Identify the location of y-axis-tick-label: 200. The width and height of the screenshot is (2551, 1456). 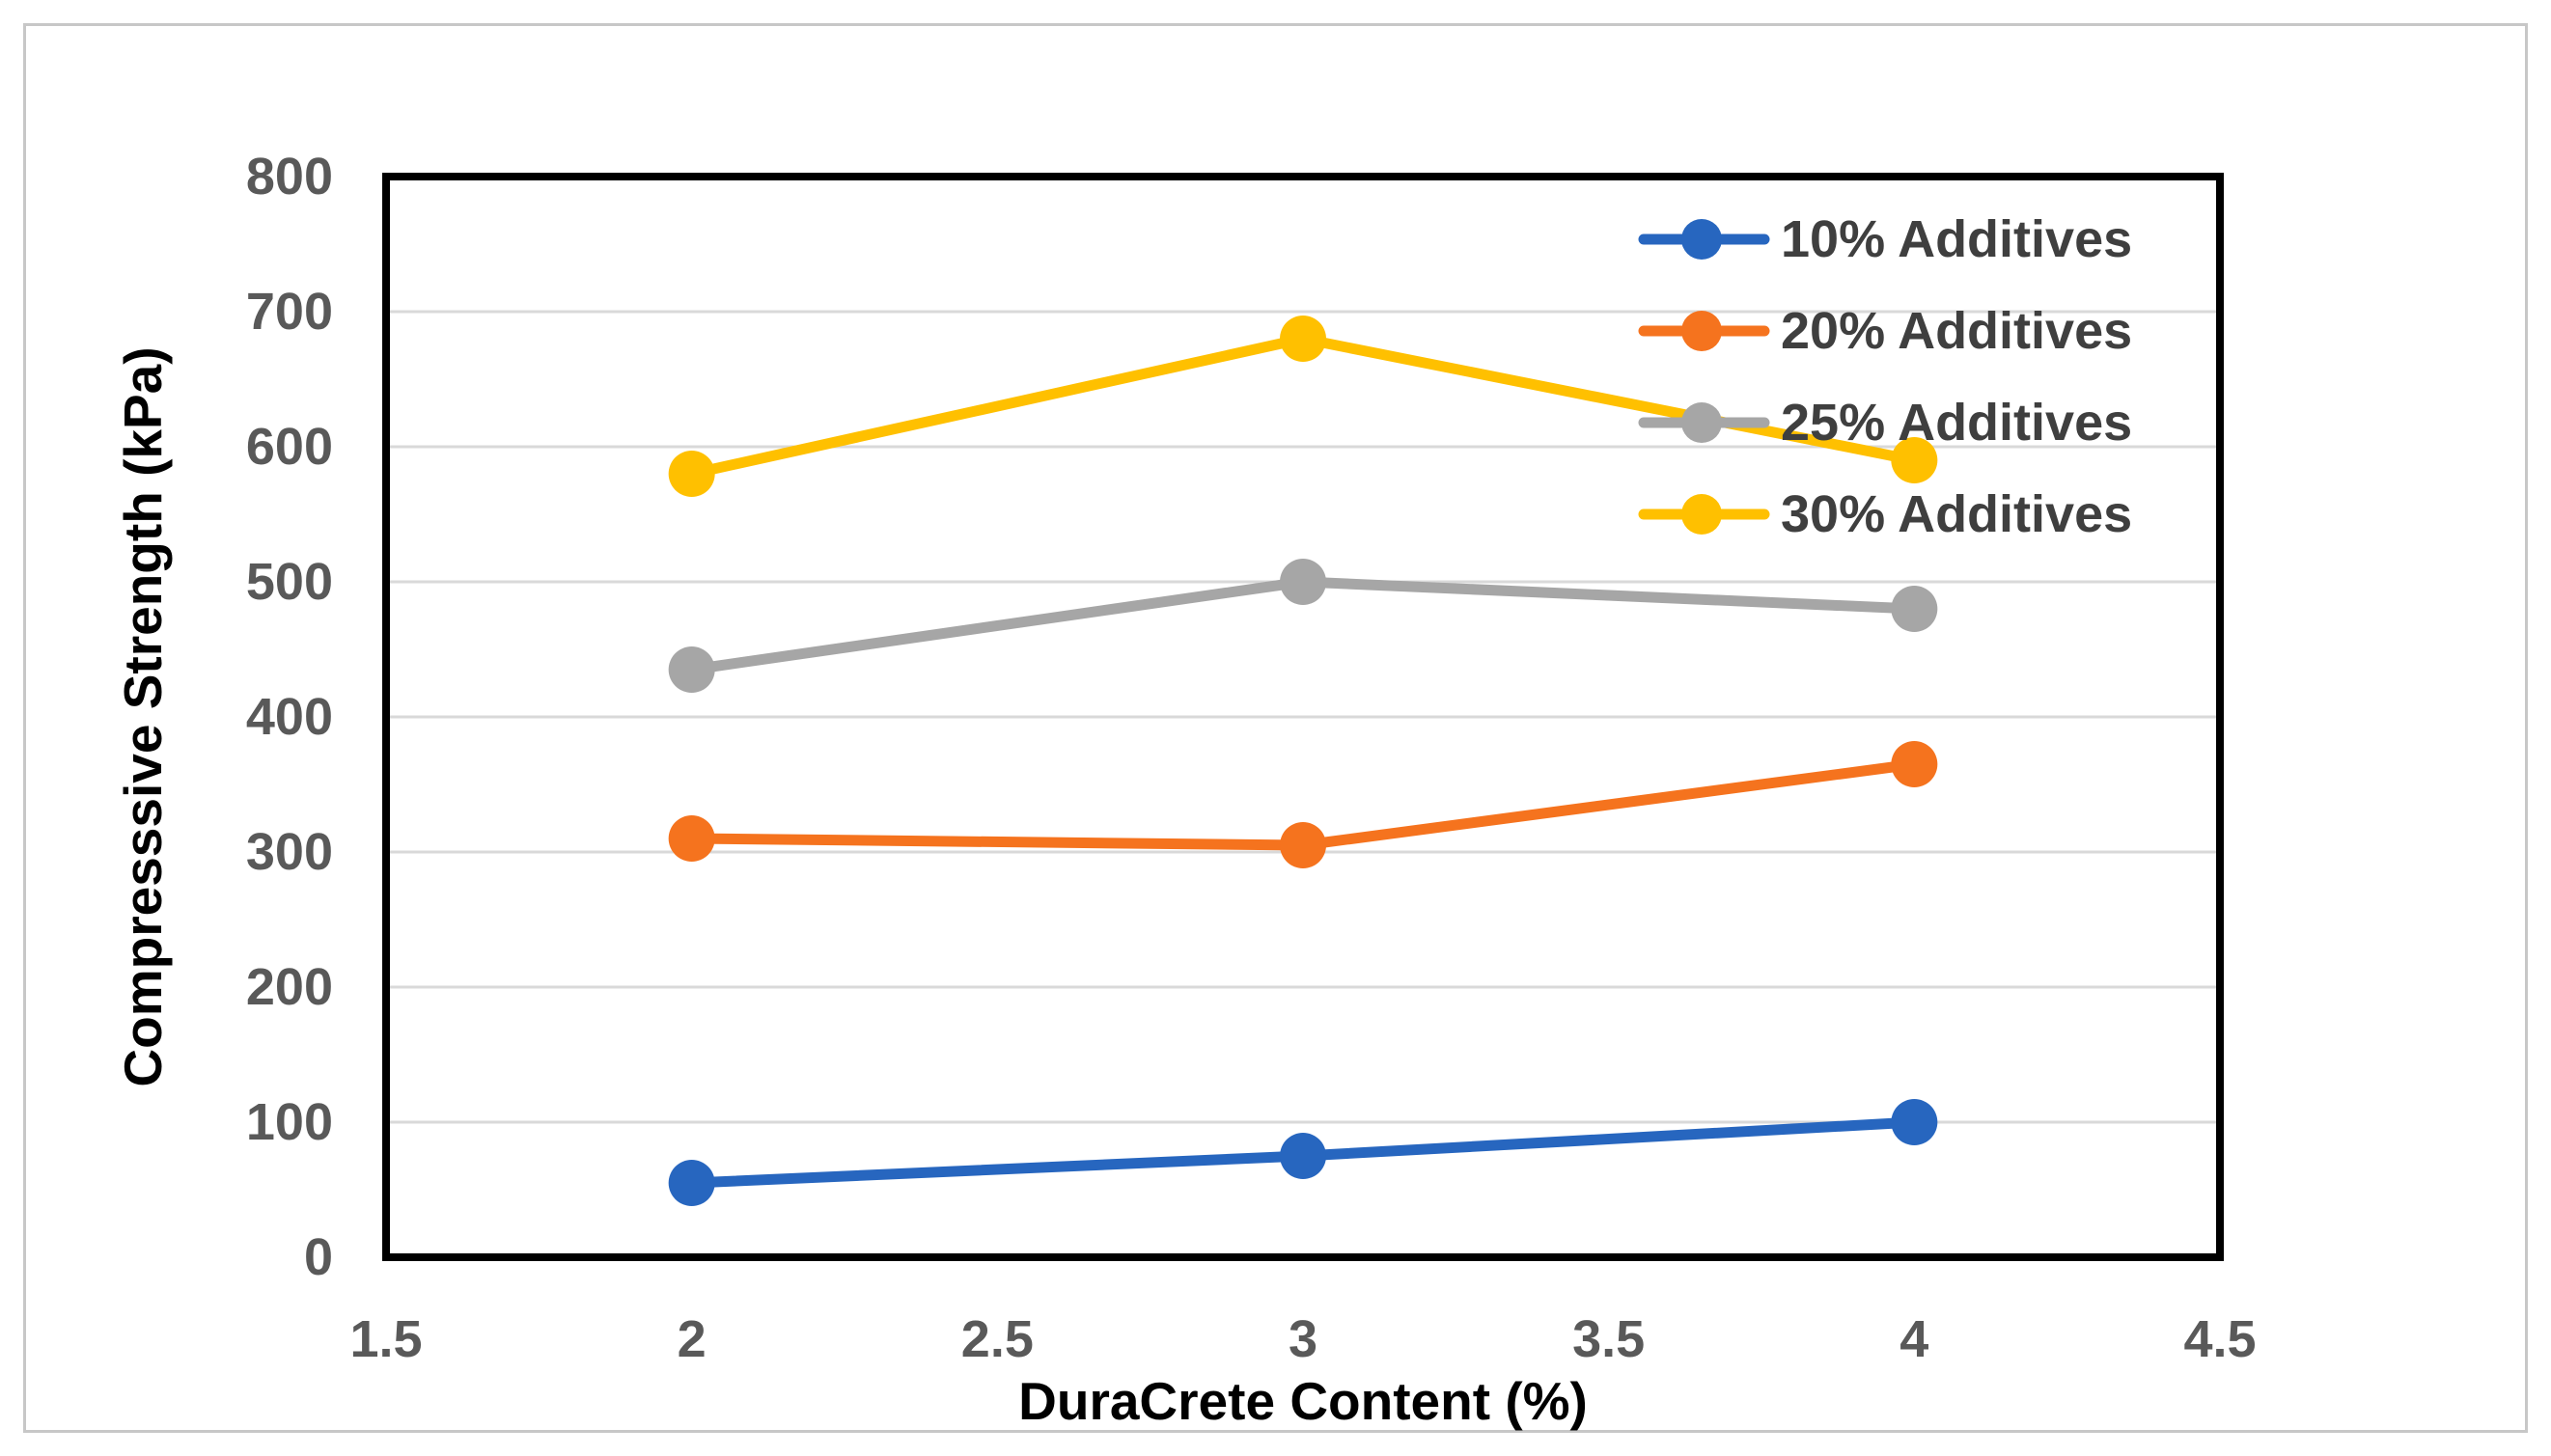
(289, 987).